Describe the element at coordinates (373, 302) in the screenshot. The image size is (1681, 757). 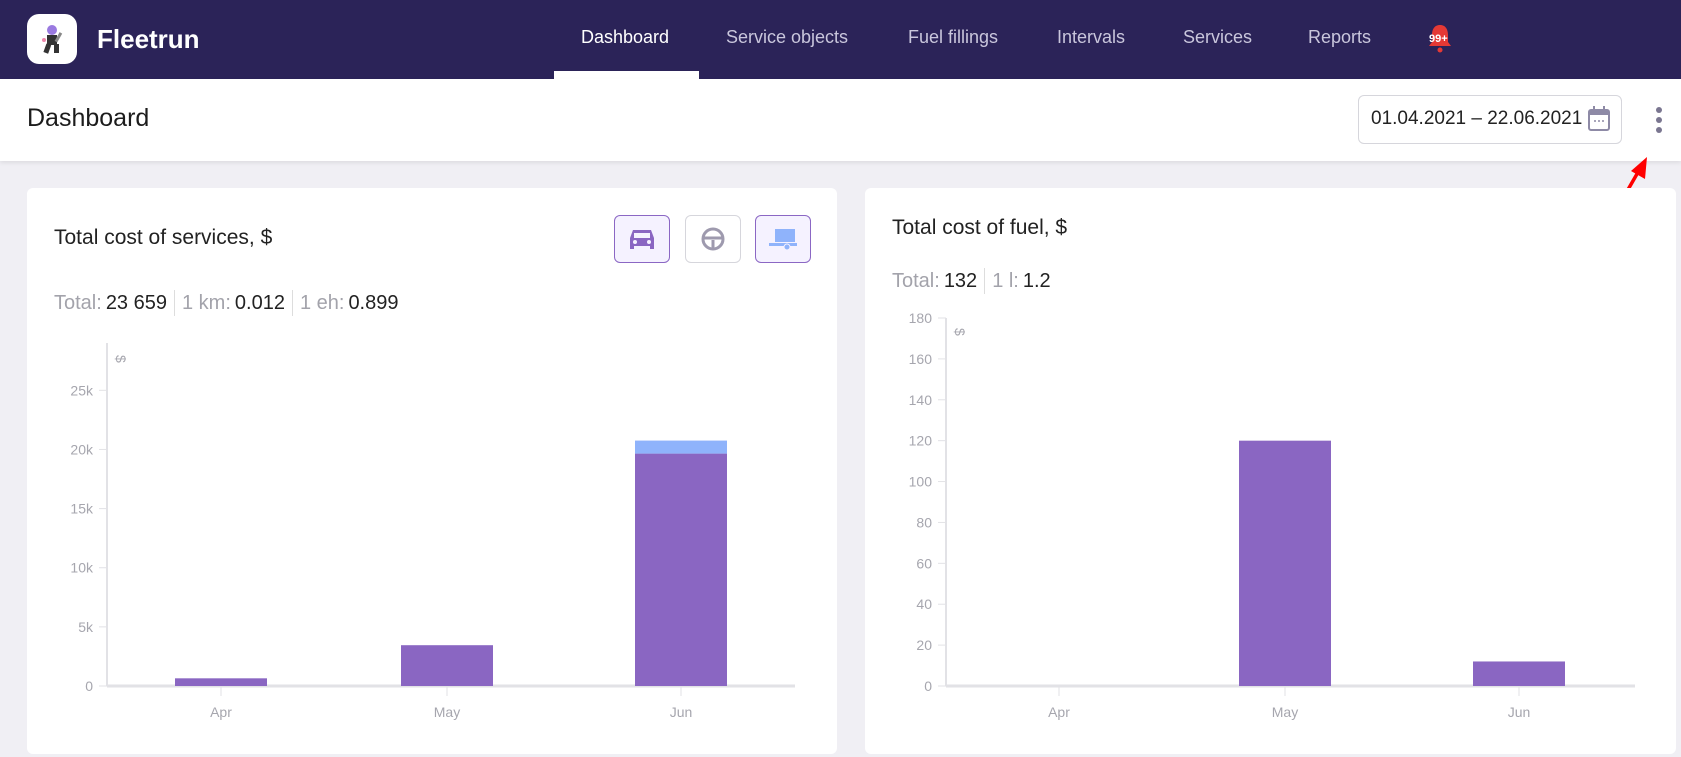
I see `stat-per-eh-value: 0.899` at that location.